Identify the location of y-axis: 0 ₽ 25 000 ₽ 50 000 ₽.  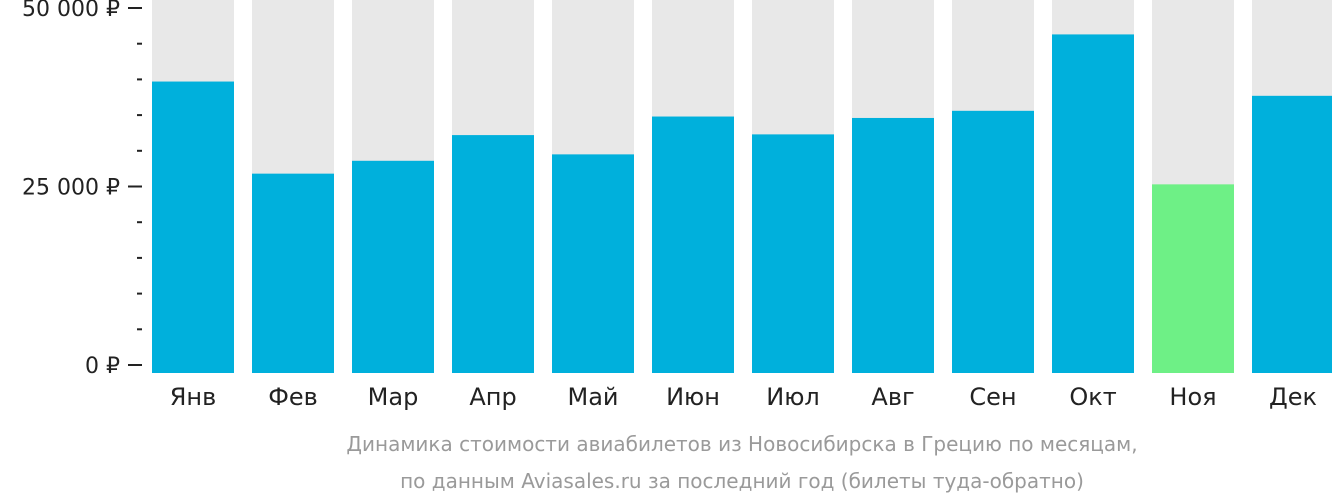
(82, 189).